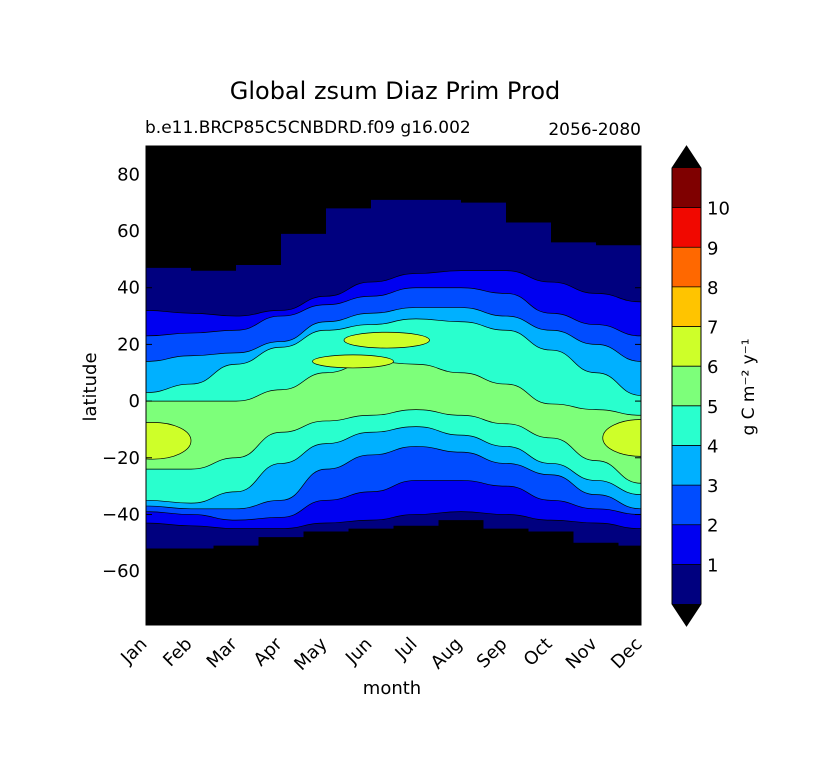 Image resolution: width=840 pixels, height=773 pixels. Describe the element at coordinates (353, 361) in the screenshot. I see `contour-max-jun-low` at that location.